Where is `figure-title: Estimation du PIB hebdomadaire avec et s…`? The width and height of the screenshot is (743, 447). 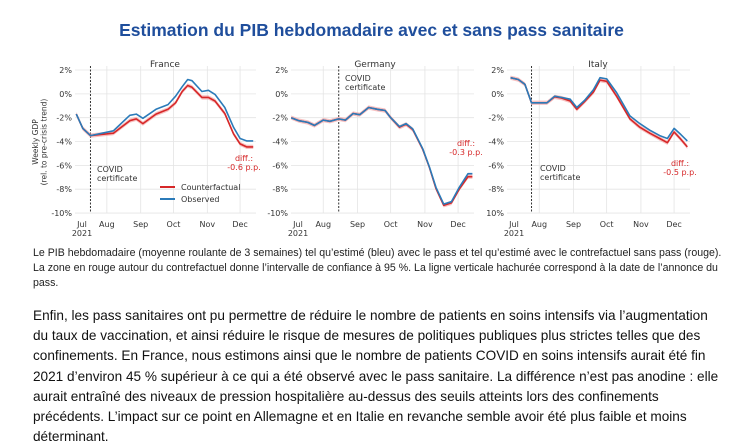 figure-title: Estimation du PIB hebdomadaire avec et s… is located at coordinates (371, 30).